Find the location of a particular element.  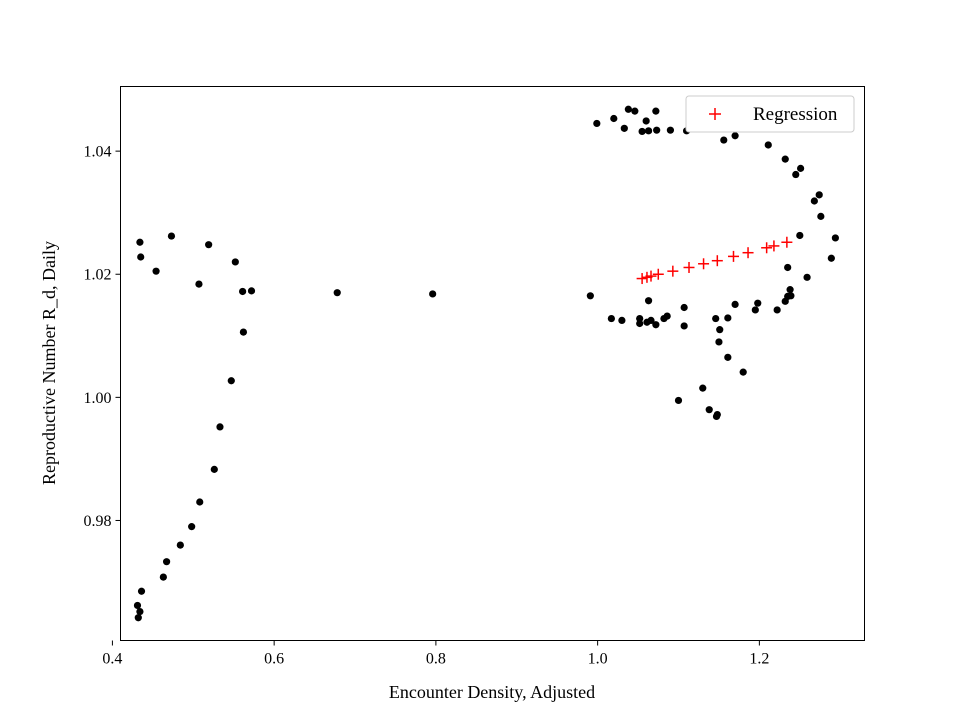

legend: Regression is located at coordinates (770, 114).